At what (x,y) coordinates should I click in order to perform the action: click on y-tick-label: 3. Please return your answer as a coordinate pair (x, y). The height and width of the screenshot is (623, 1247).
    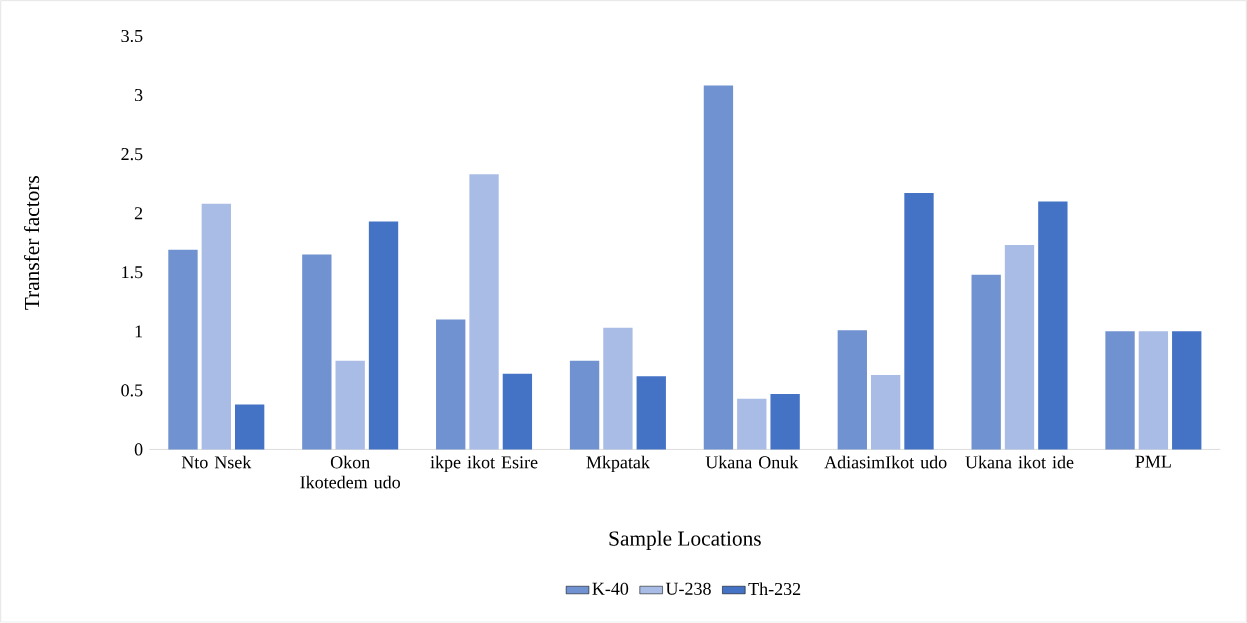
    Looking at the image, I should click on (138, 95).